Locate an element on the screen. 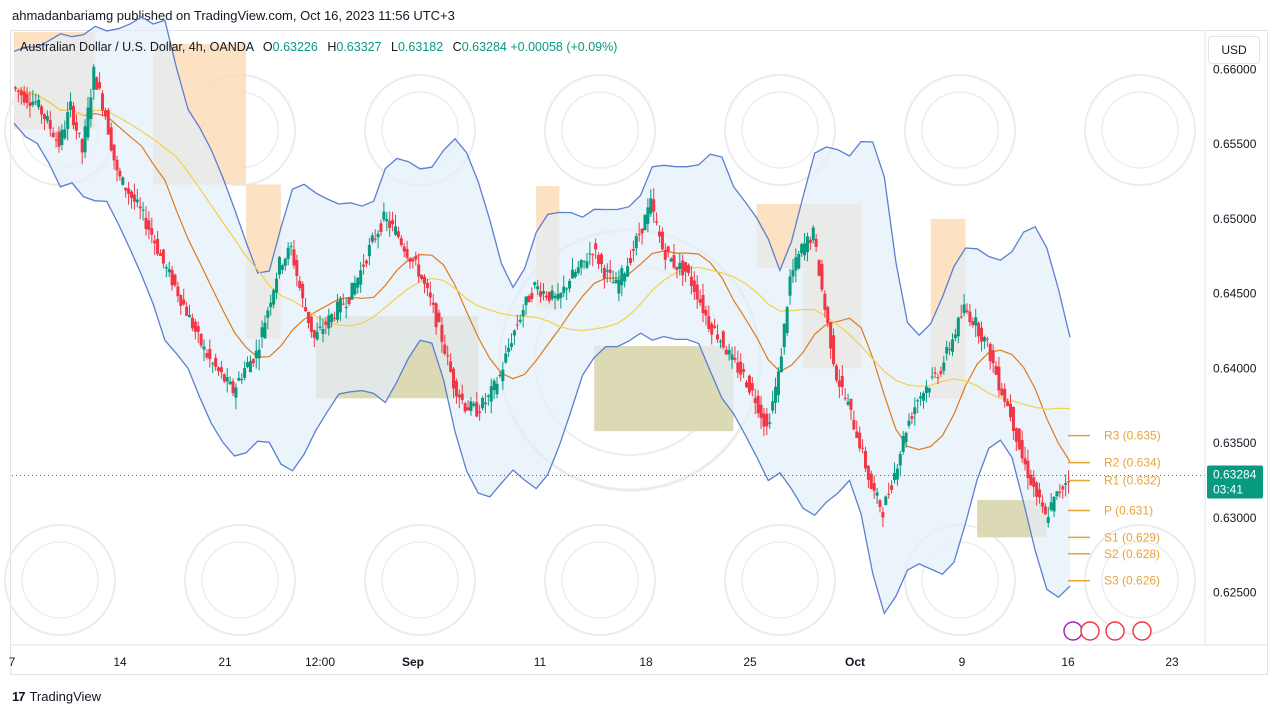 Image resolution: width=1280 pixels, height=716 pixels. time-tick-label: 16 is located at coordinates (1068, 662).